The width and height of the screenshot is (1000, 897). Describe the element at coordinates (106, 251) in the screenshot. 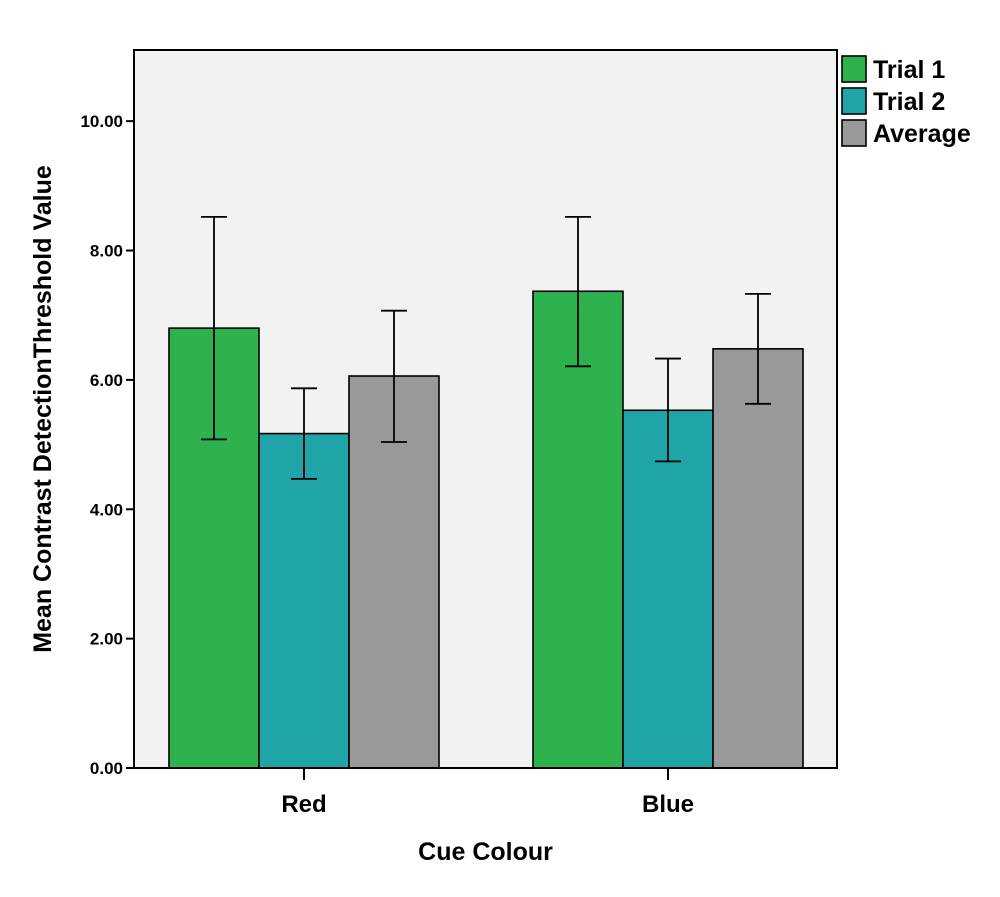

I see `y-tick-label: 8.00` at that location.